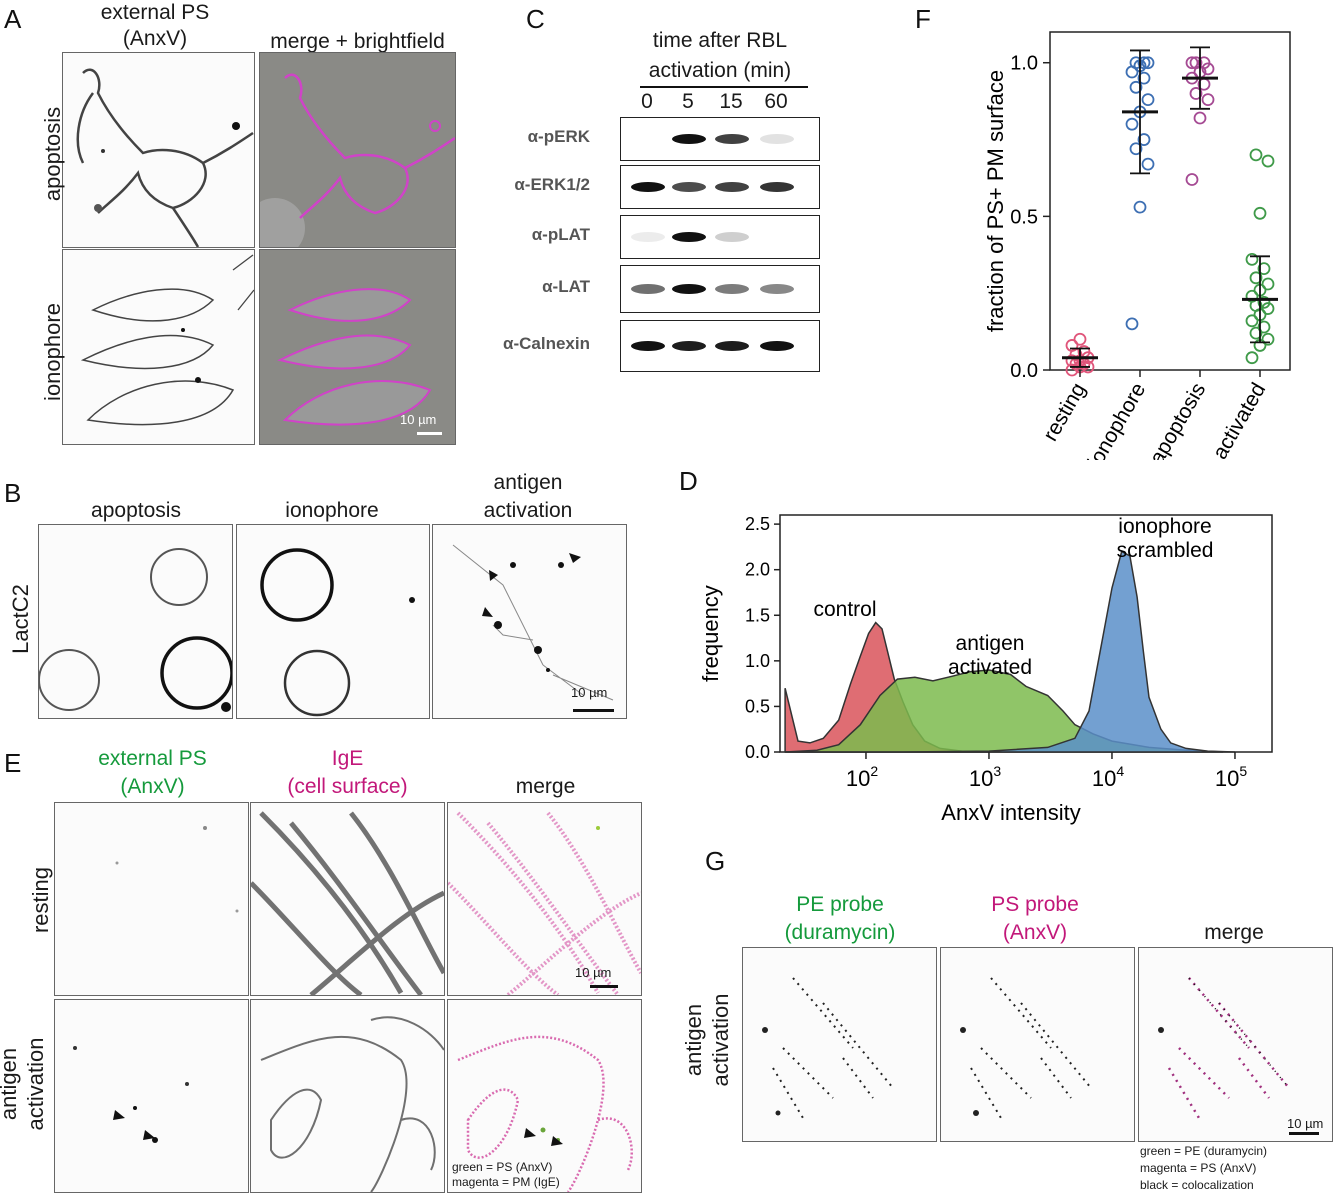 The width and height of the screenshot is (1335, 1198). Describe the element at coordinates (1024, 64) in the screenshot. I see `y-tick-label: 1.0` at that location.